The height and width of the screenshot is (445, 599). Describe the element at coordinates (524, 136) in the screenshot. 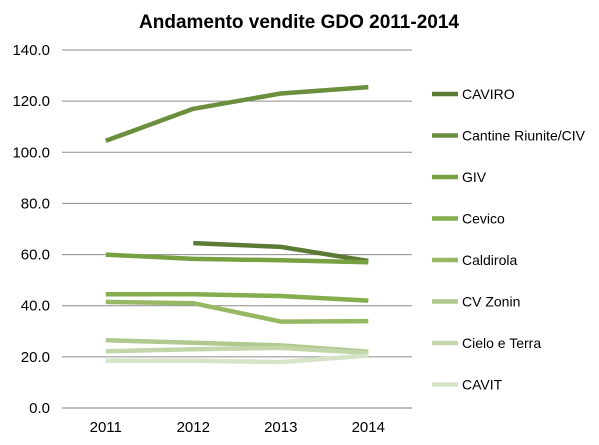

I see `legend-label: Cantine Riunite/CIV` at that location.